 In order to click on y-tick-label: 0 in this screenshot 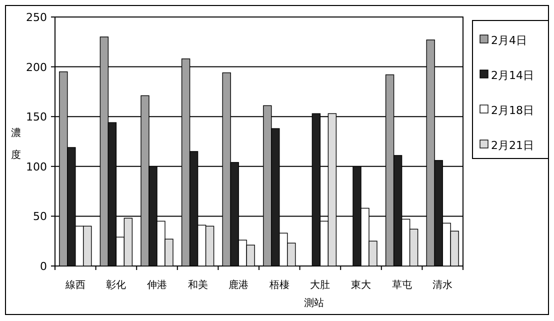, I will do `click(43, 266)`.